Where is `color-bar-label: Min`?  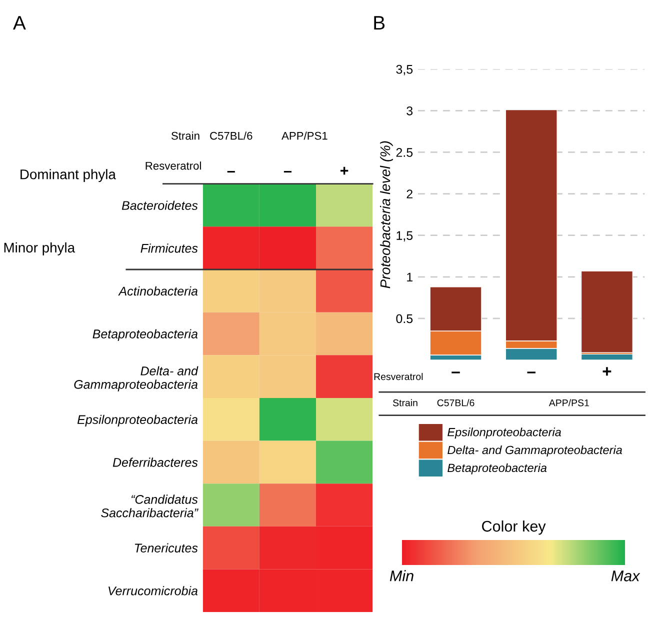
color-bar-label: Min is located at coordinates (402, 576).